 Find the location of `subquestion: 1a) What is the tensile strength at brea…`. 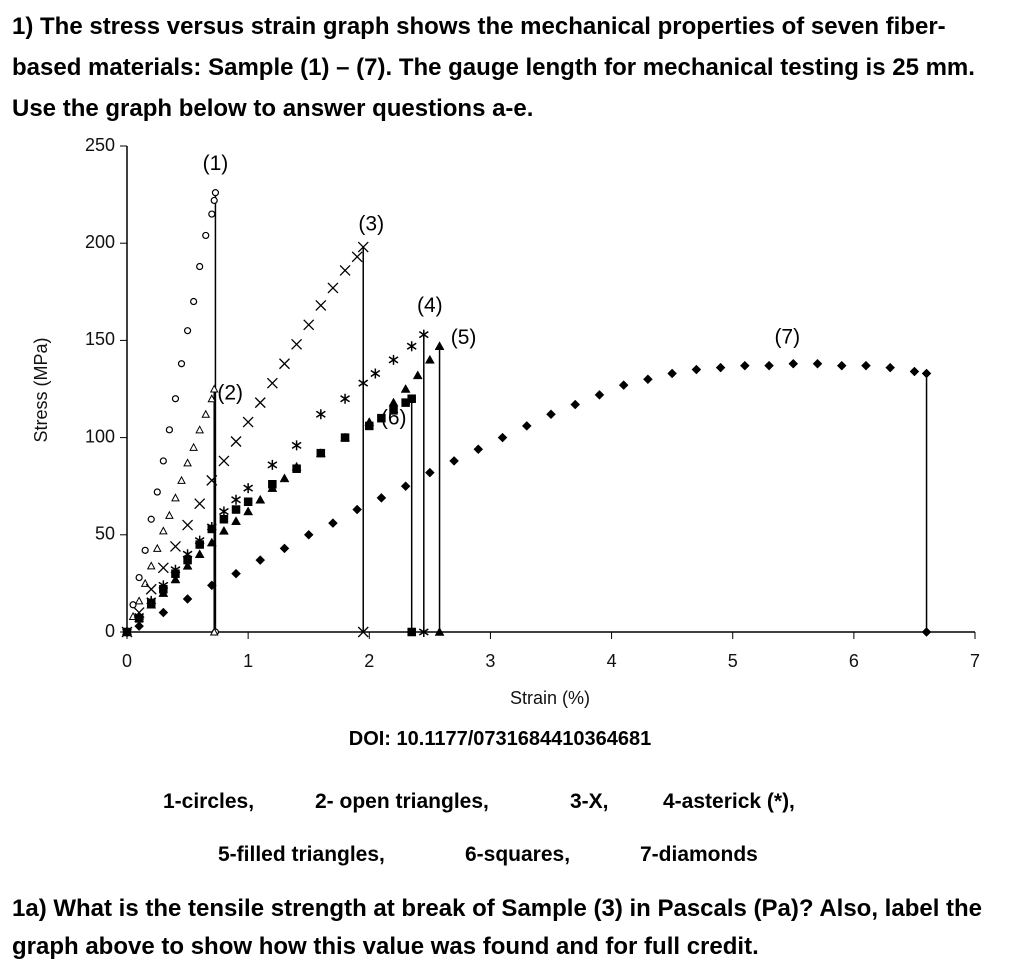

subquestion: 1a) What is the tensile strength at brea… is located at coordinates (497, 927).